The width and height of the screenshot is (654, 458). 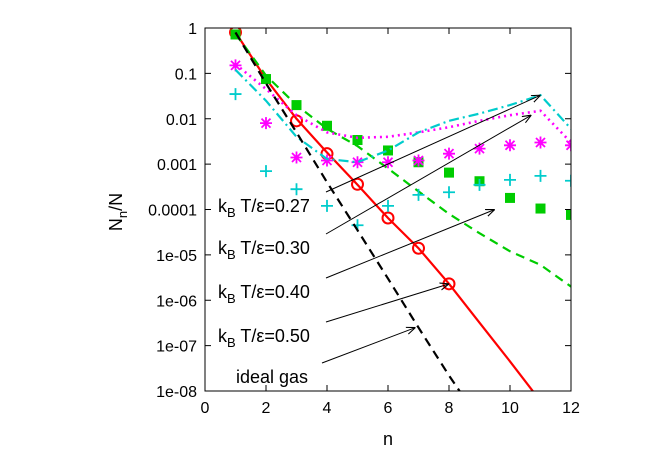 I want to click on y-tick-label: 0.0001, so click(x=172, y=211).